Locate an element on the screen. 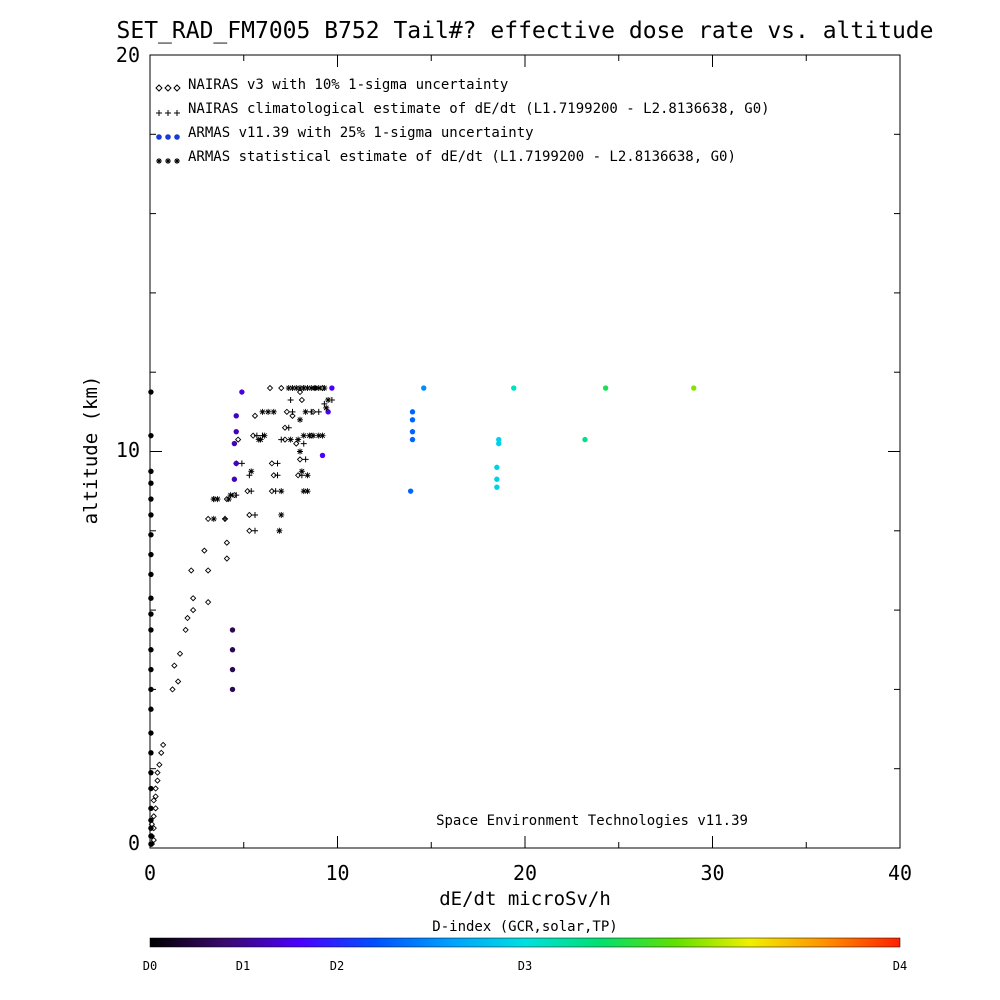 This screenshot has height=1000, width=1000. colorbar-tick-d3: D3 is located at coordinates (525, 966).